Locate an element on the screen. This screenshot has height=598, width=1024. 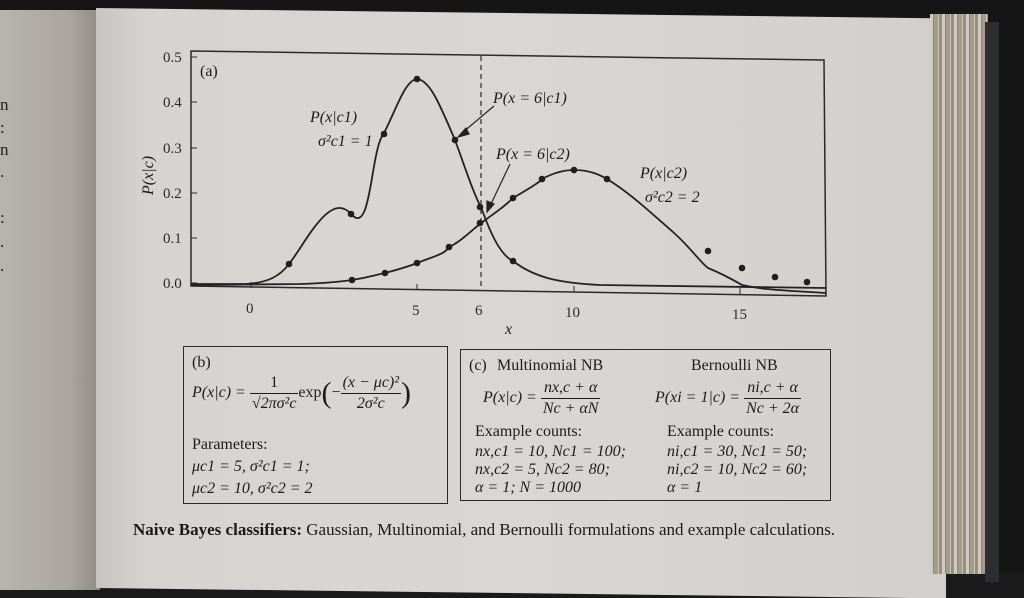
bernoulli-formula: P(xi = 1|c) = ni,c + α Nc + 2α is located at coordinates (728, 398).